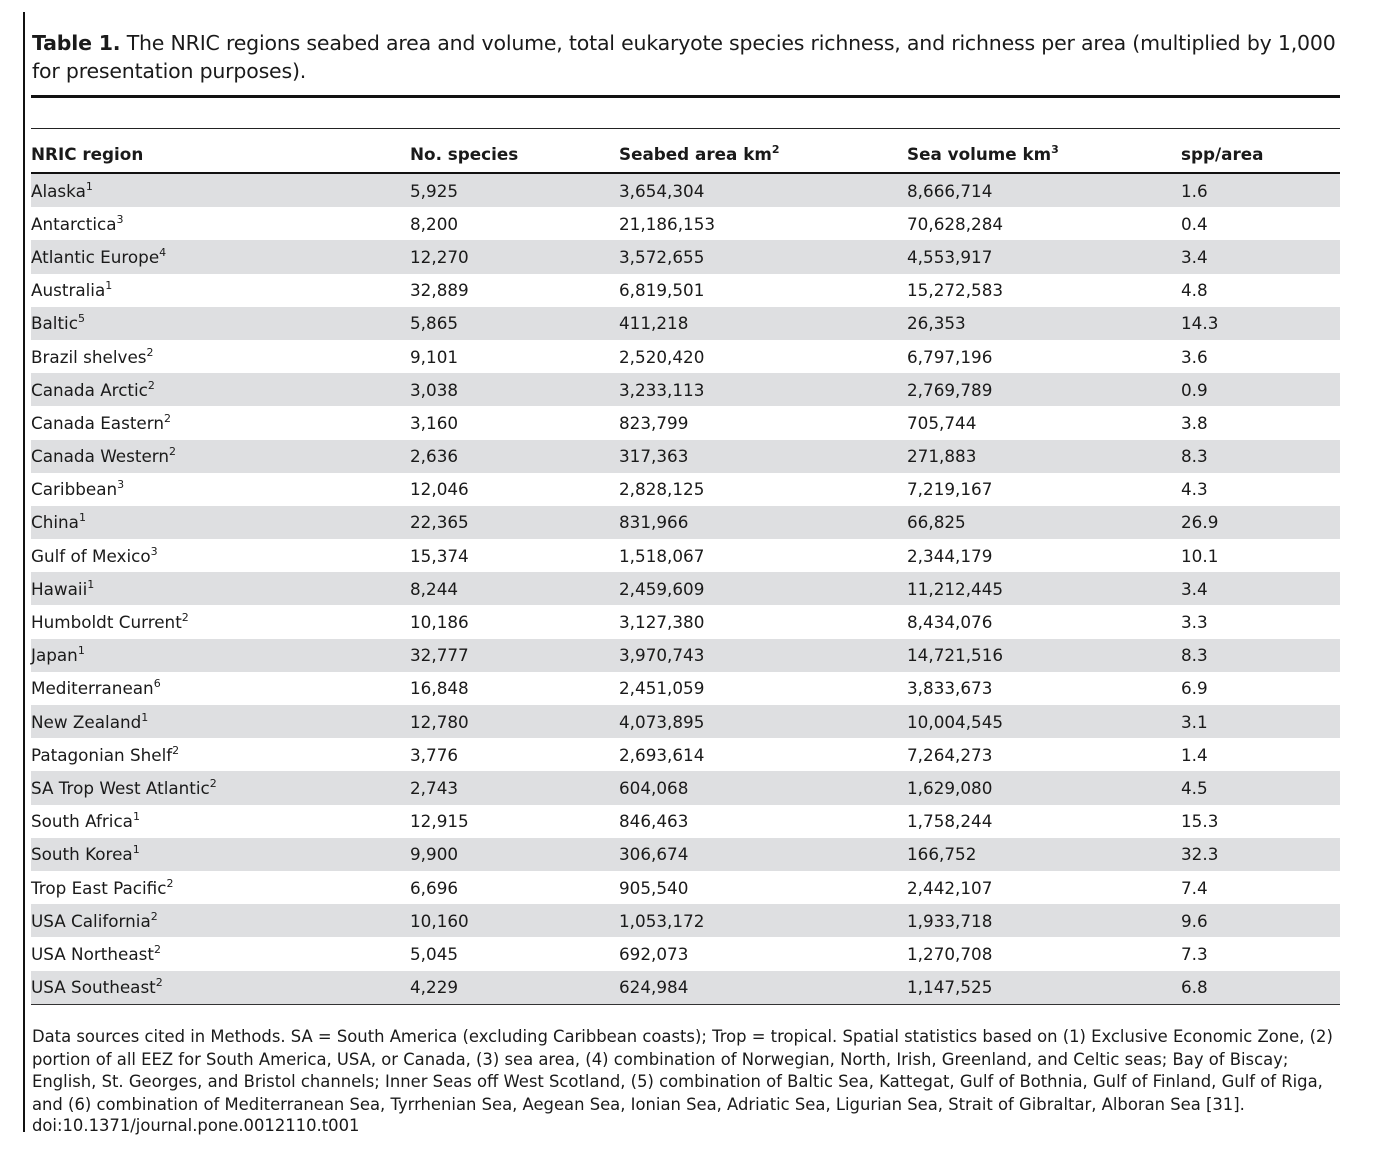  What do you see at coordinates (163, 252) in the screenshot?
I see `footnote-marker: 4` at bounding box center [163, 252].